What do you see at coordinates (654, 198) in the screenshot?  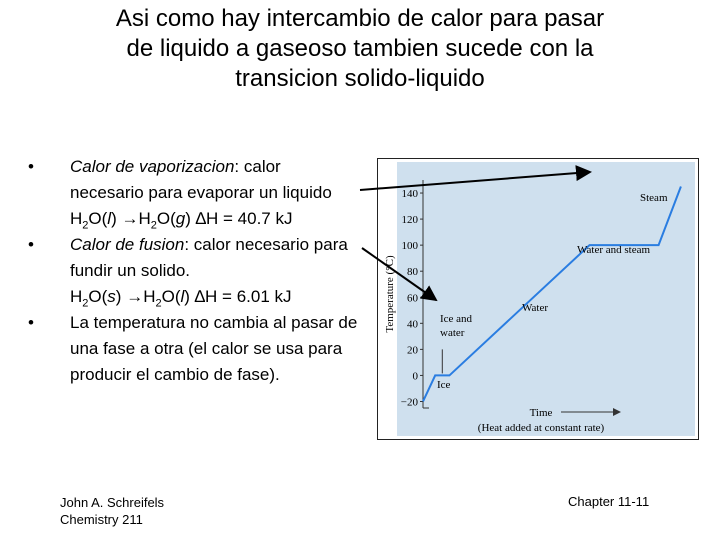 I see `label-steam: Steam` at bounding box center [654, 198].